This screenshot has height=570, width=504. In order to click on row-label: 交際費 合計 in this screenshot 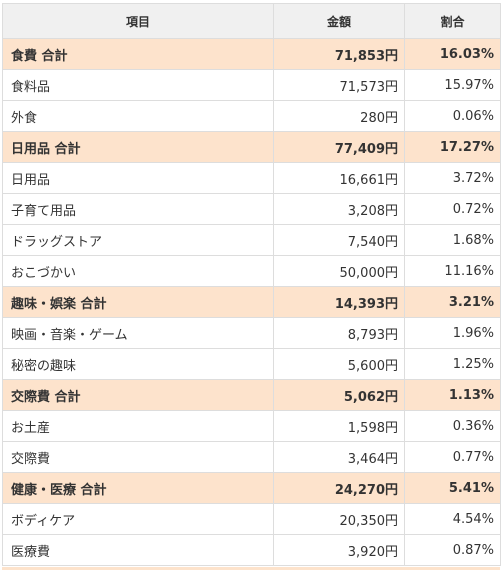, I will do `click(138, 395)`.